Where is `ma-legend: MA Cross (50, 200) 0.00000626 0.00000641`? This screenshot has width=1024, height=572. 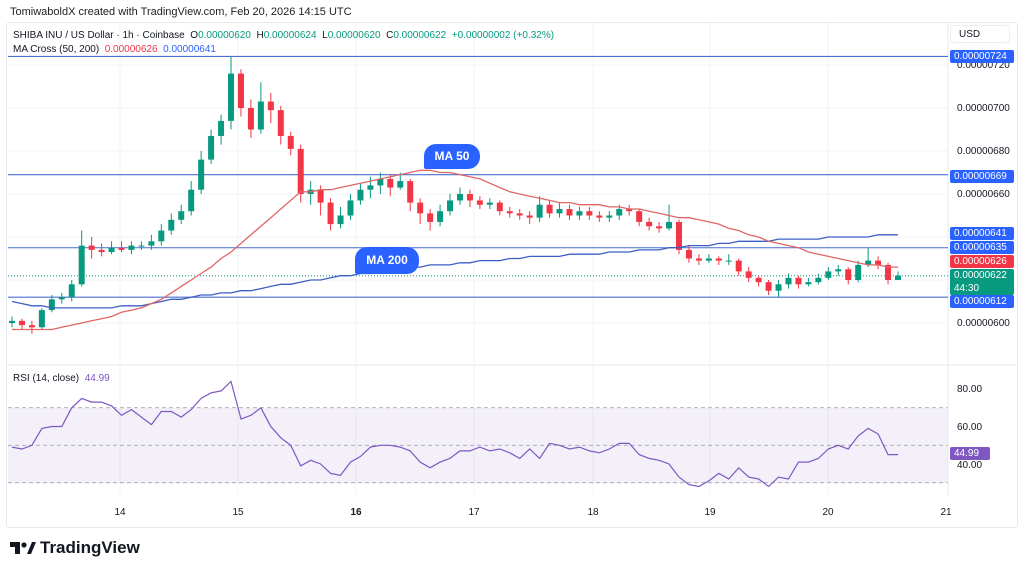 ma-legend: MA Cross (50, 200) 0.00000626 0.00000641 is located at coordinates (114, 49).